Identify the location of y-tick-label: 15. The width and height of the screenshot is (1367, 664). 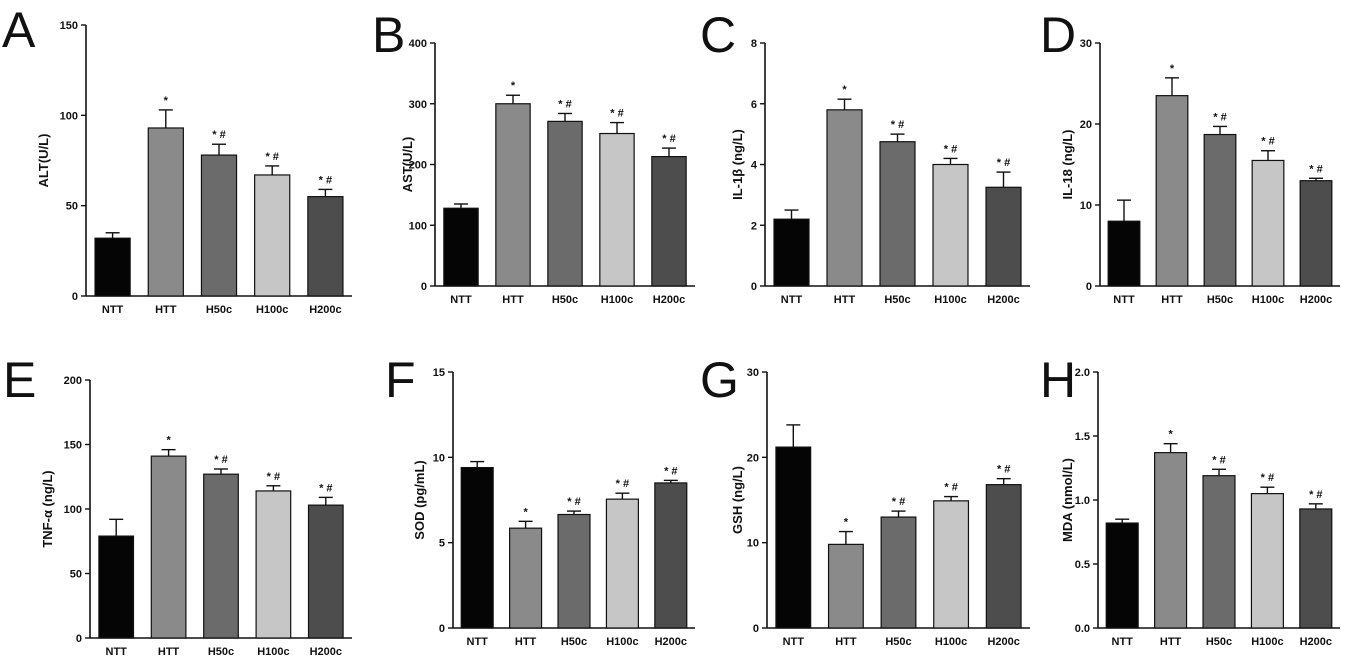
(439, 373).